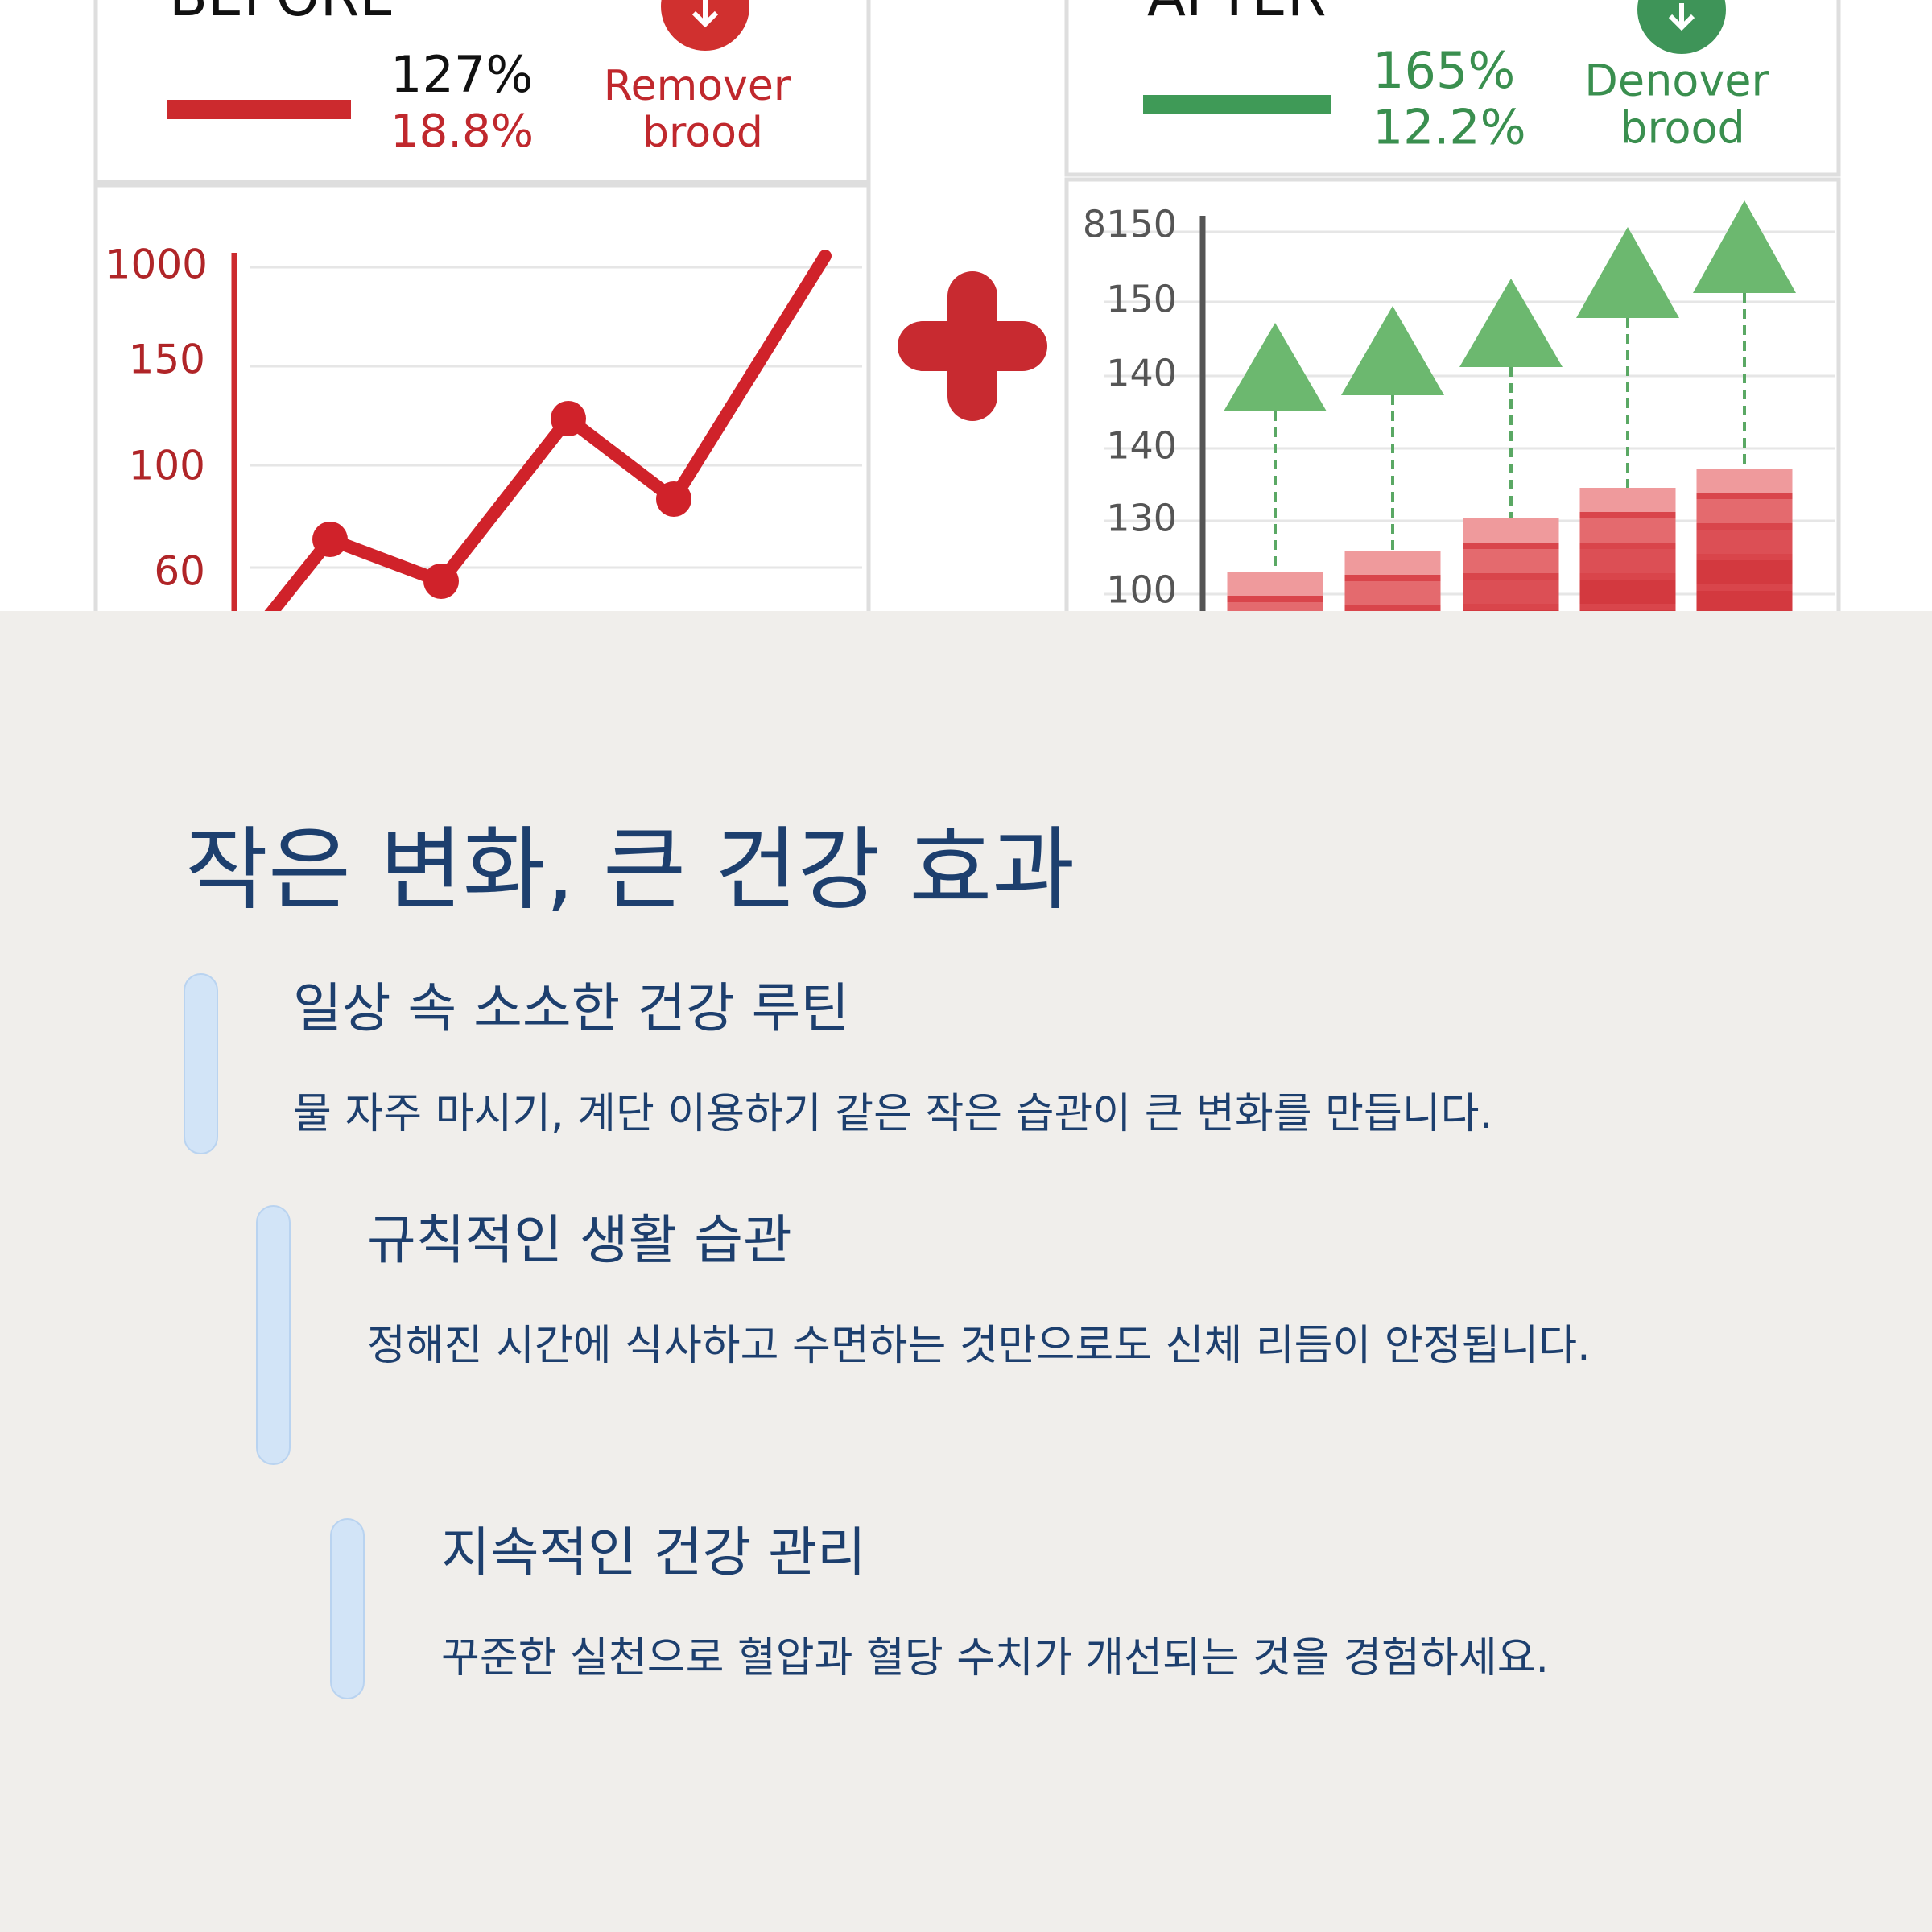 The height and width of the screenshot is (1932, 1932). Describe the element at coordinates (1237, 14) in the screenshot. I see `after-title: AFTER` at that location.